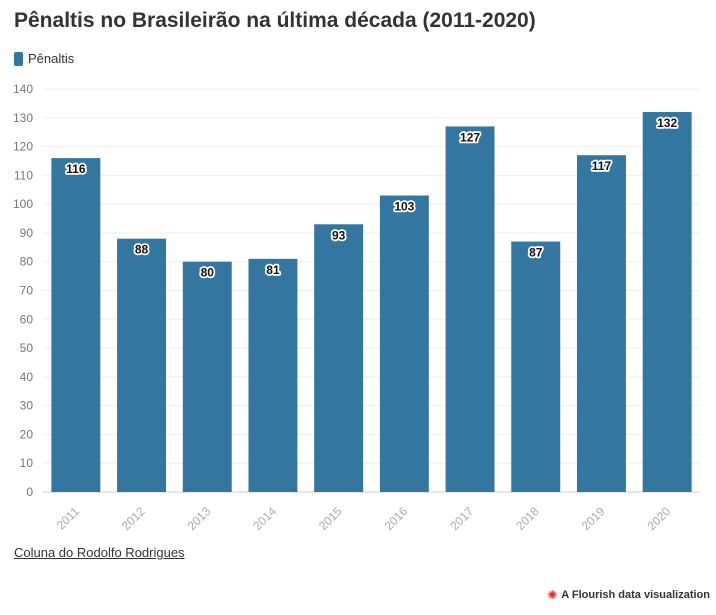  I want to click on x-tick-label: 2016, so click(396, 518).